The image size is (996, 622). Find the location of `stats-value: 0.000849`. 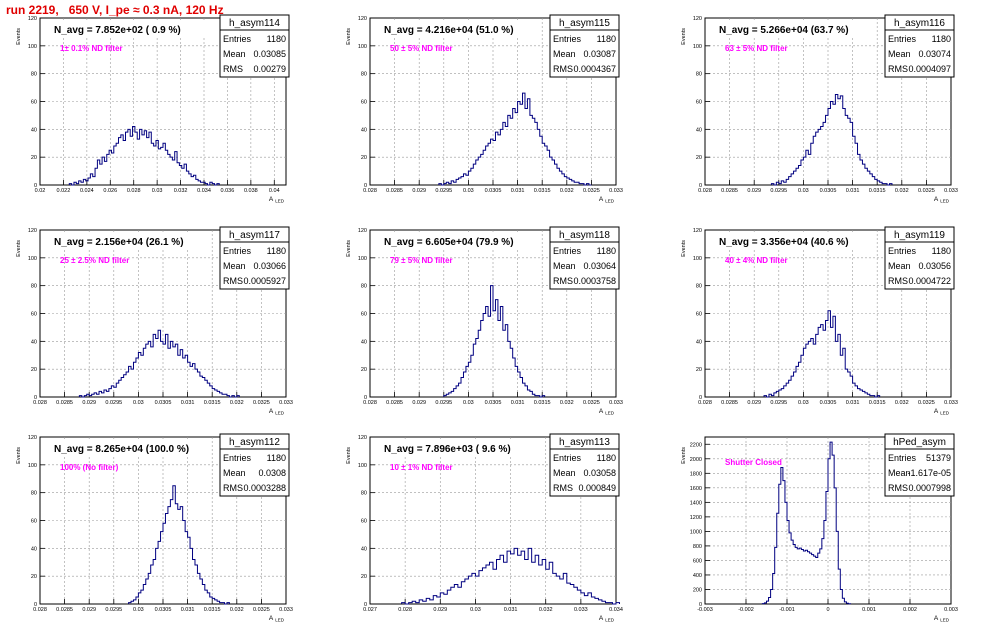

stats-value: 0.000849 is located at coordinates (597, 488).